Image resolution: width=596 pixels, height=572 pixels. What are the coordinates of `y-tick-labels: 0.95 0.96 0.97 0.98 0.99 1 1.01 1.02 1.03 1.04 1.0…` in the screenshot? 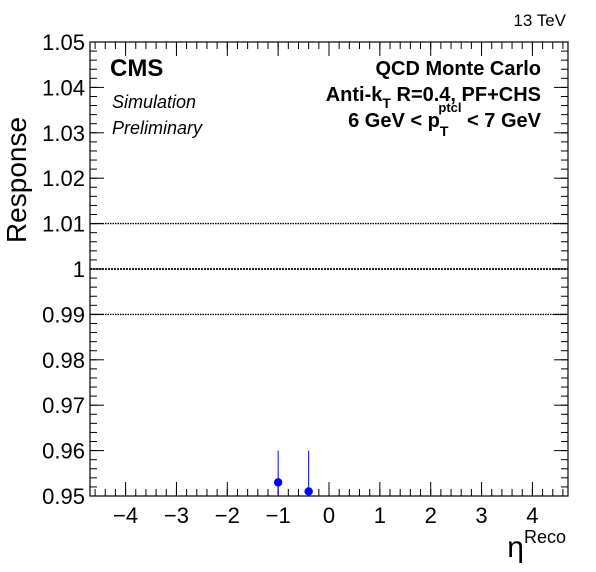 It's located at (63, 269).